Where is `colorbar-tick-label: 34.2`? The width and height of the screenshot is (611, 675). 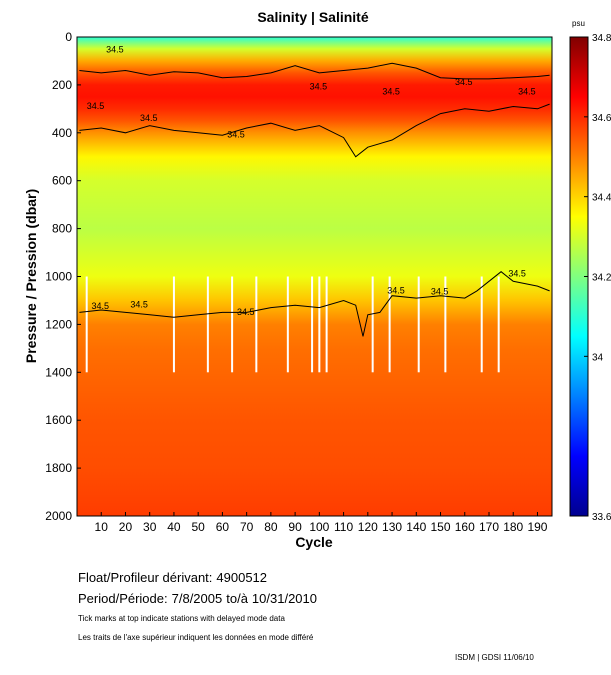
colorbar-tick-label: 34.2 is located at coordinates (601, 278).